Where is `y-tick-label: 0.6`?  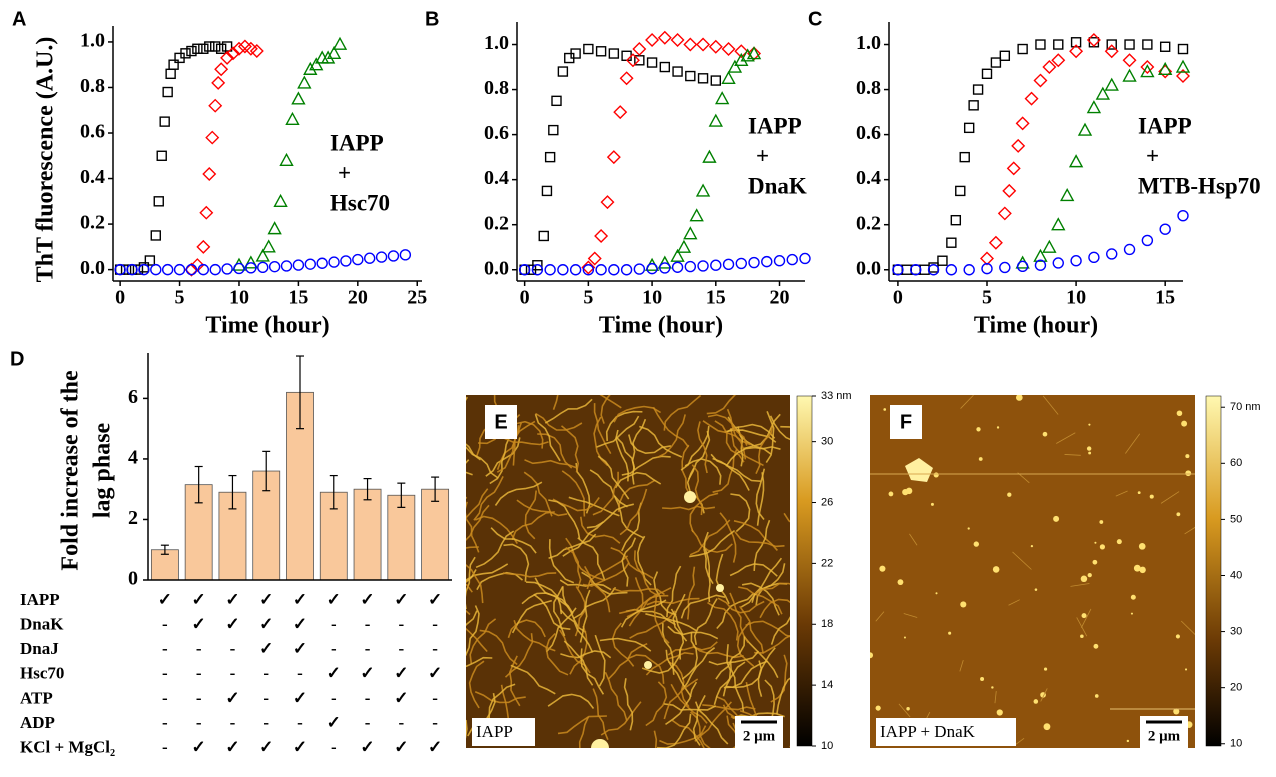
y-tick-label: 0.6 is located at coordinates (868, 133).